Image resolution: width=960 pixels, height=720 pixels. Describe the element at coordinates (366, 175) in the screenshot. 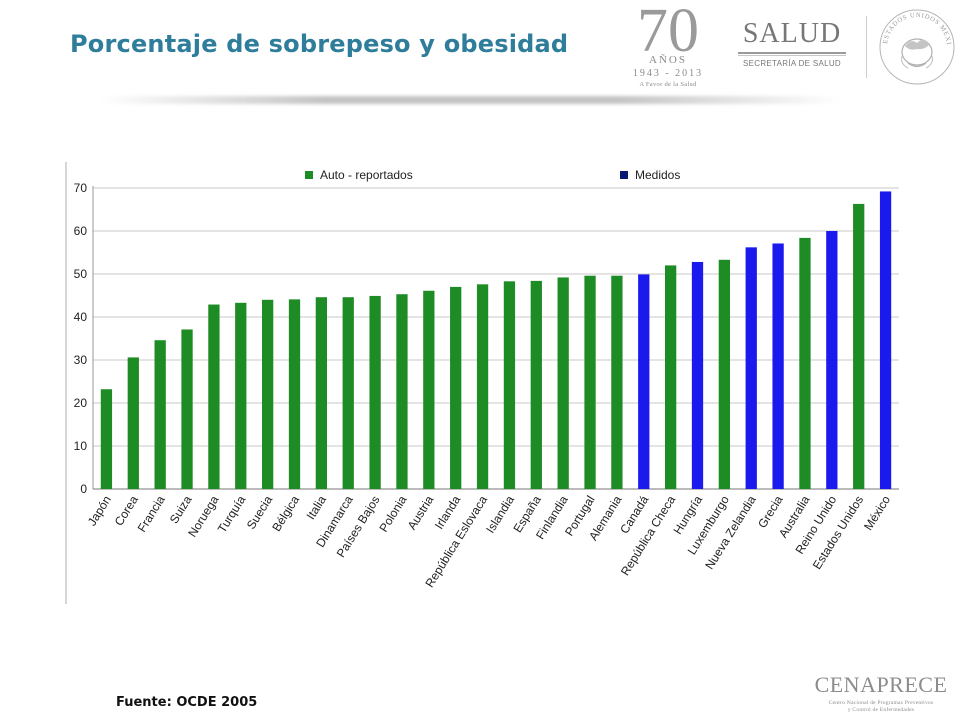

I see `legend-label: Auto - reportados` at that location.